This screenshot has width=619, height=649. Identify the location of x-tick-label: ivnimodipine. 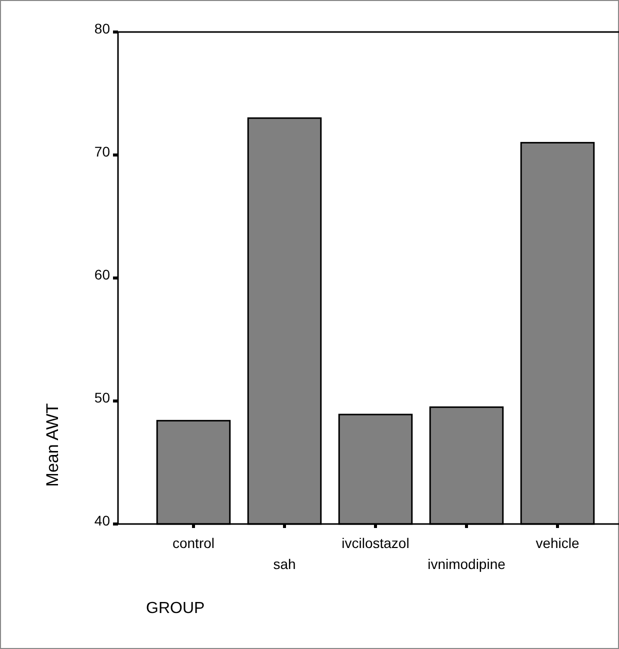
(467, 564).